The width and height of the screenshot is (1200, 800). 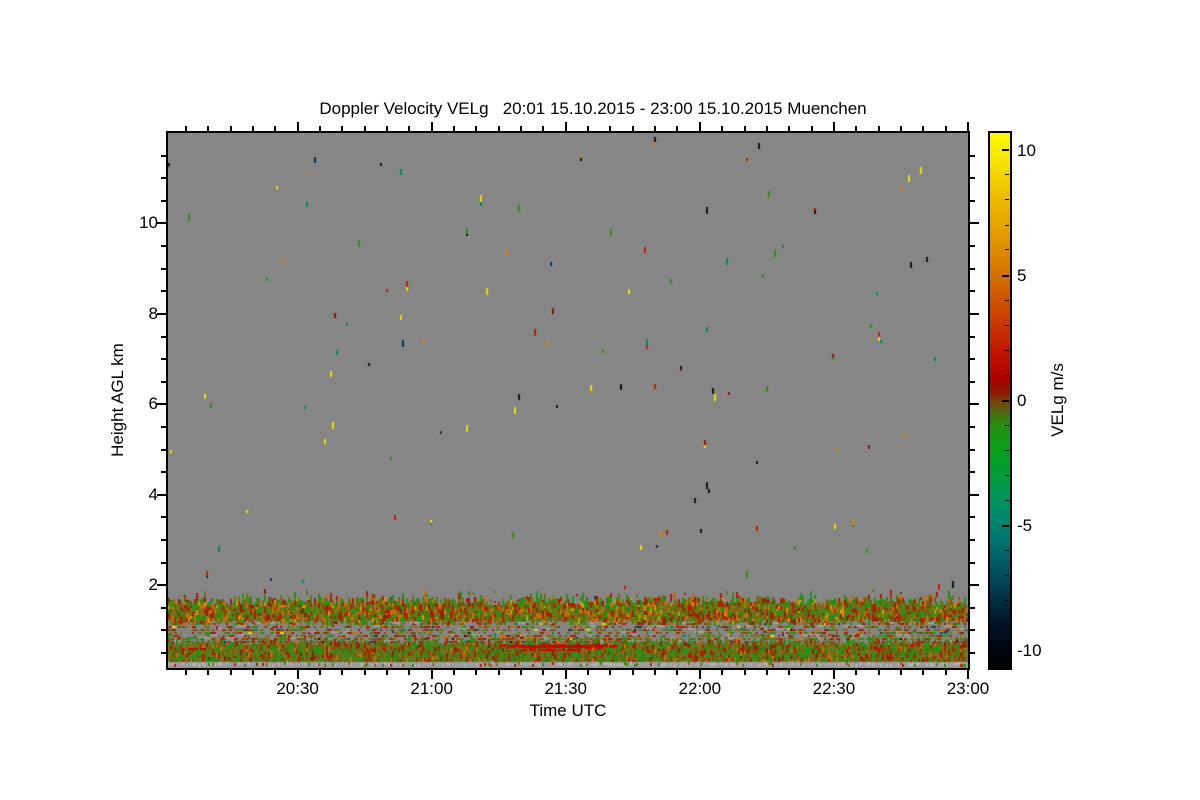 I want to click on x-tick-label: 23:00, so click(x=968, y=688).